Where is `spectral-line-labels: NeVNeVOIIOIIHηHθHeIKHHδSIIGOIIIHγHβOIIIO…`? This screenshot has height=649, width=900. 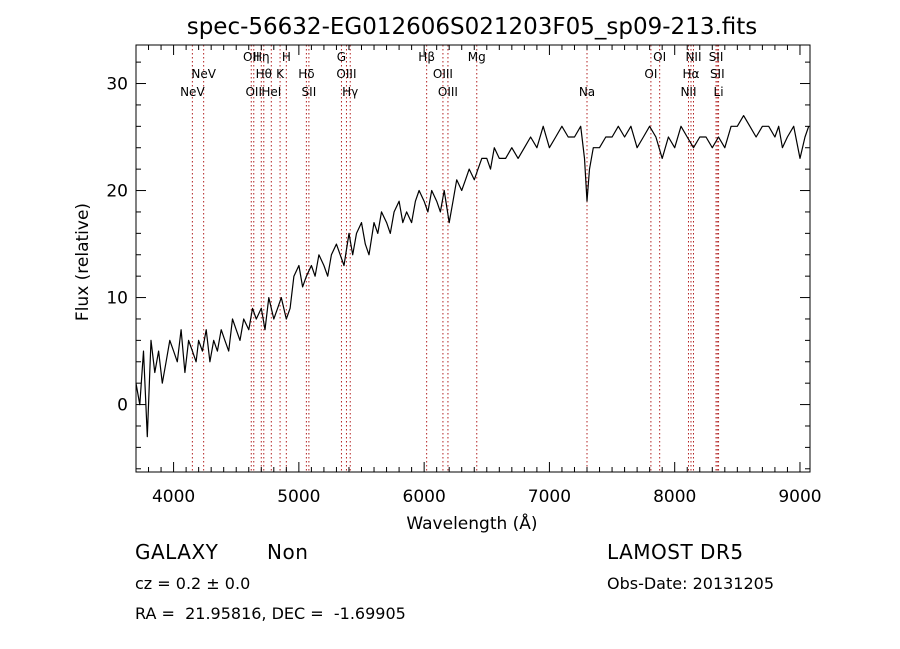 spectral-line-labels: NeVNeVOIIOIIHηHθHeIKHHδSIIGOIIIHγHβOIIIO… is located at coordinates (452, 74).